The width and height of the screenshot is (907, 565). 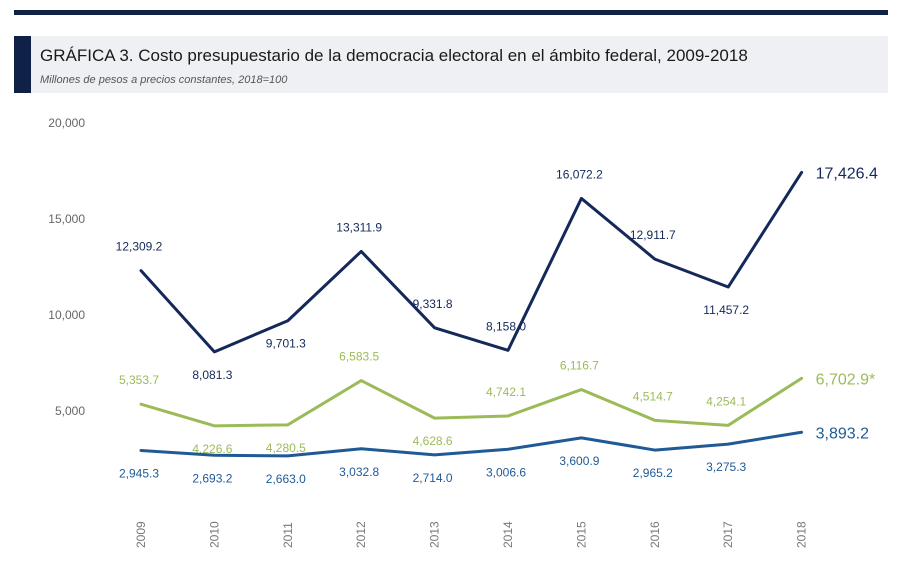 I want to click on title-accent-bar, so click(x=22, y=64).